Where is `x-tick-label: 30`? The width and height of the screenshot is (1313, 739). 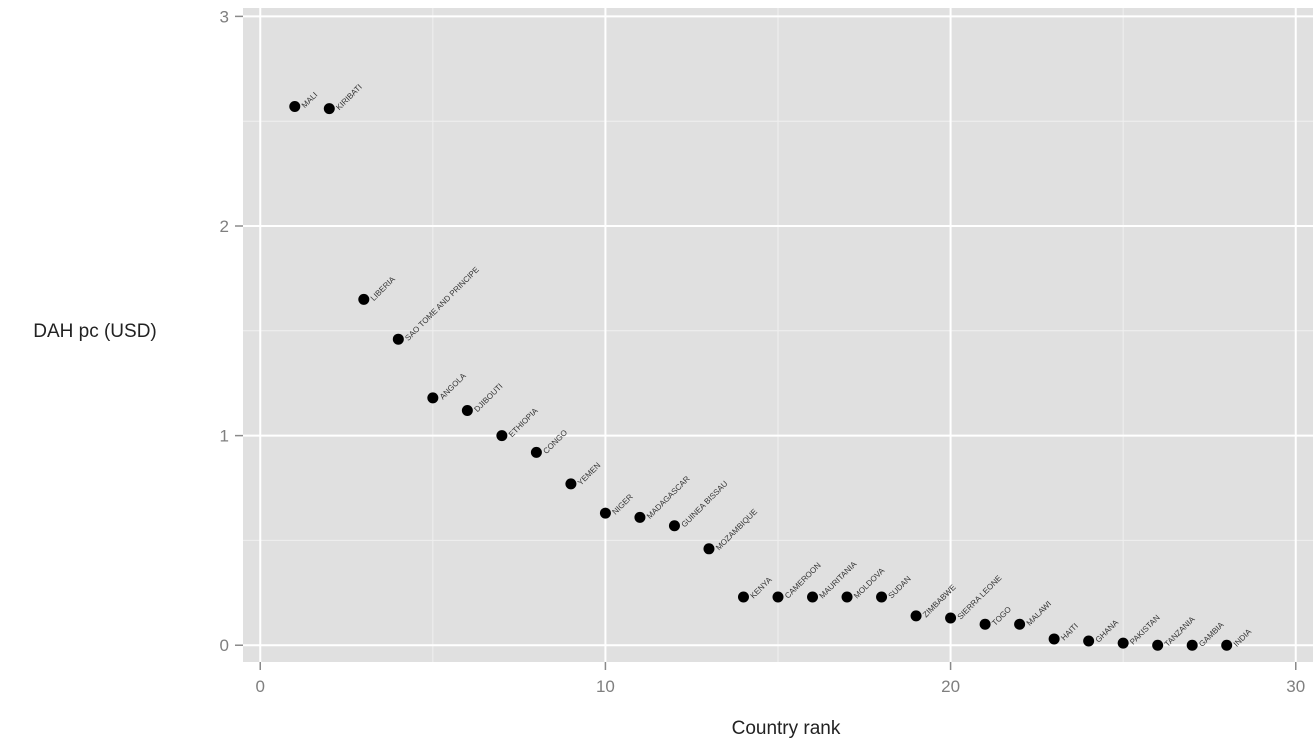
x-tick-label: 30 is located at coordinates (1295, 686).